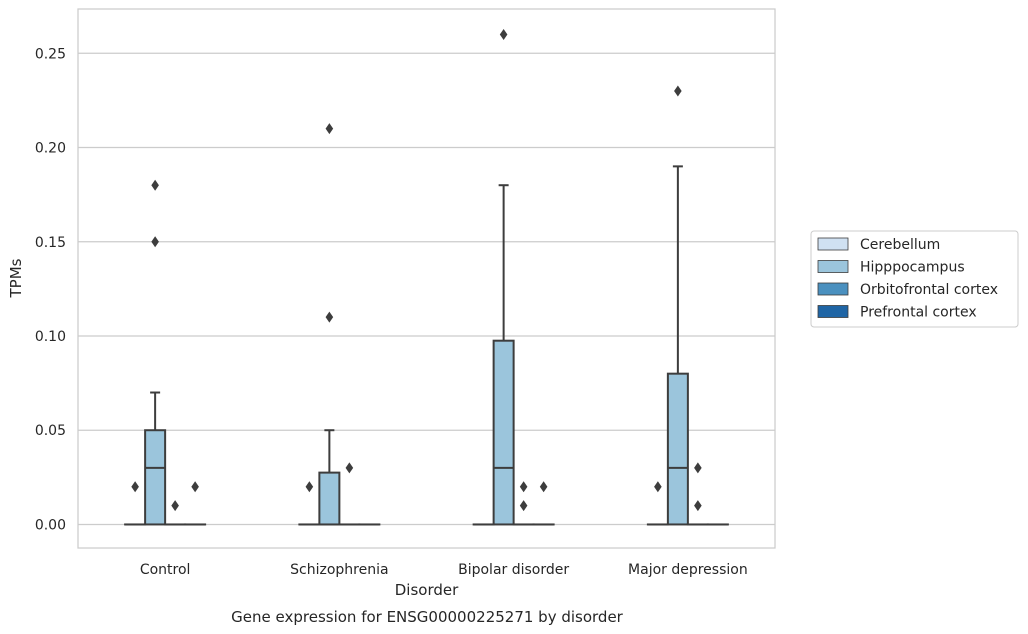  Describe the element at coordinates (339, 570) in the screenshot. I see `x-tick-label: Schizophrenia` at that location.